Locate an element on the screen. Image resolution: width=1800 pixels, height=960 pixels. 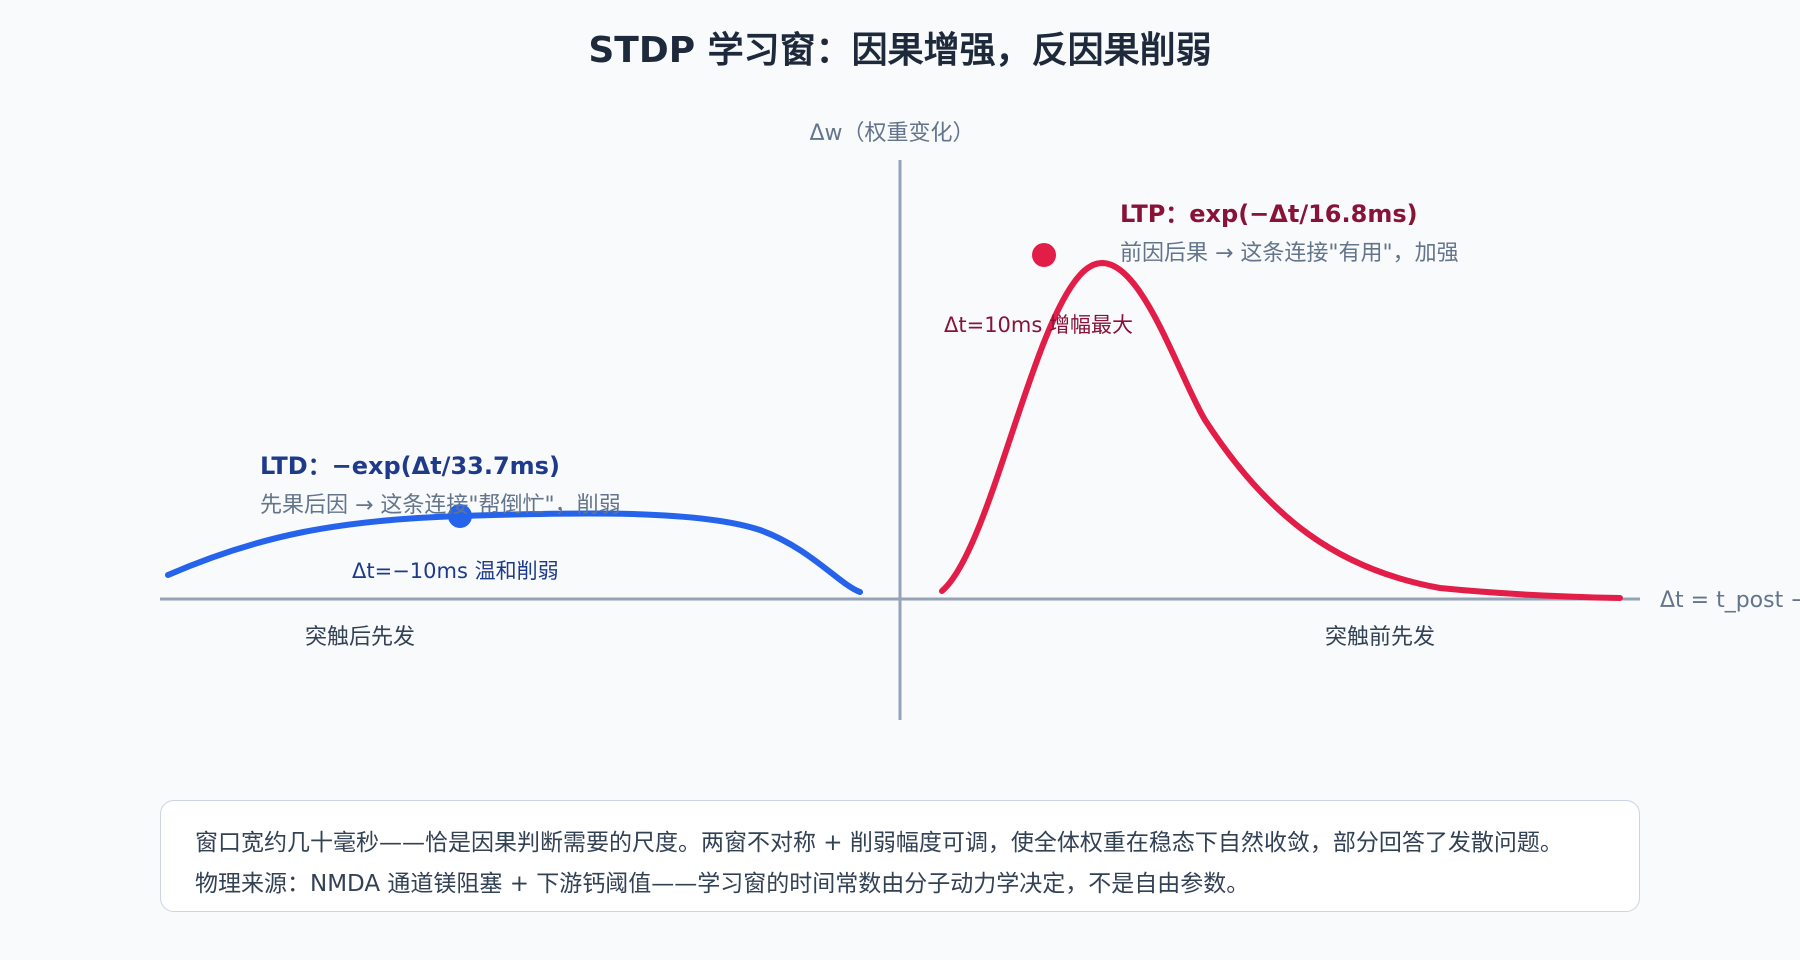
figure-title: STDP 学习窗：因果增强，反因果削弱 is located at coordinates (899, 50).